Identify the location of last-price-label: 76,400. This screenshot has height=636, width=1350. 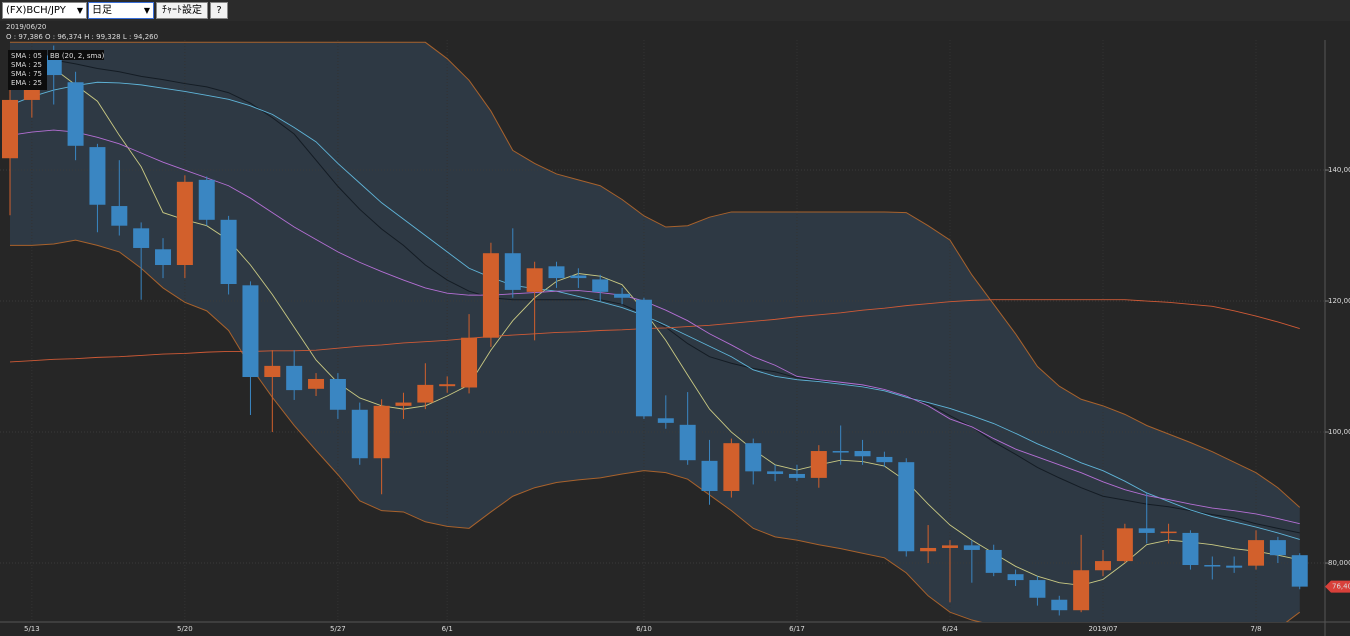
(1341, 587).